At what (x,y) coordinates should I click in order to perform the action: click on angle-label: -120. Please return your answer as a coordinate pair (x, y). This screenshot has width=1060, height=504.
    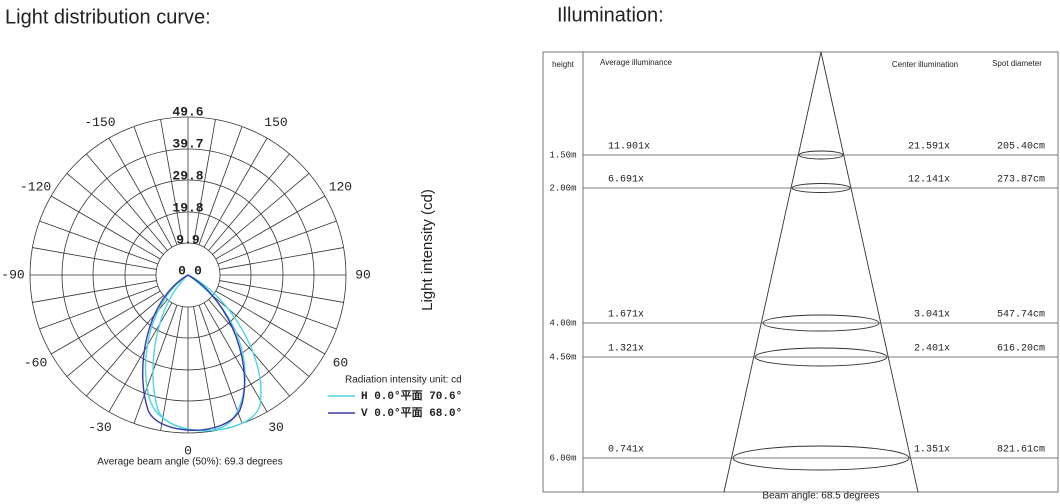
    Looking at the image, I should click on (35, 186).